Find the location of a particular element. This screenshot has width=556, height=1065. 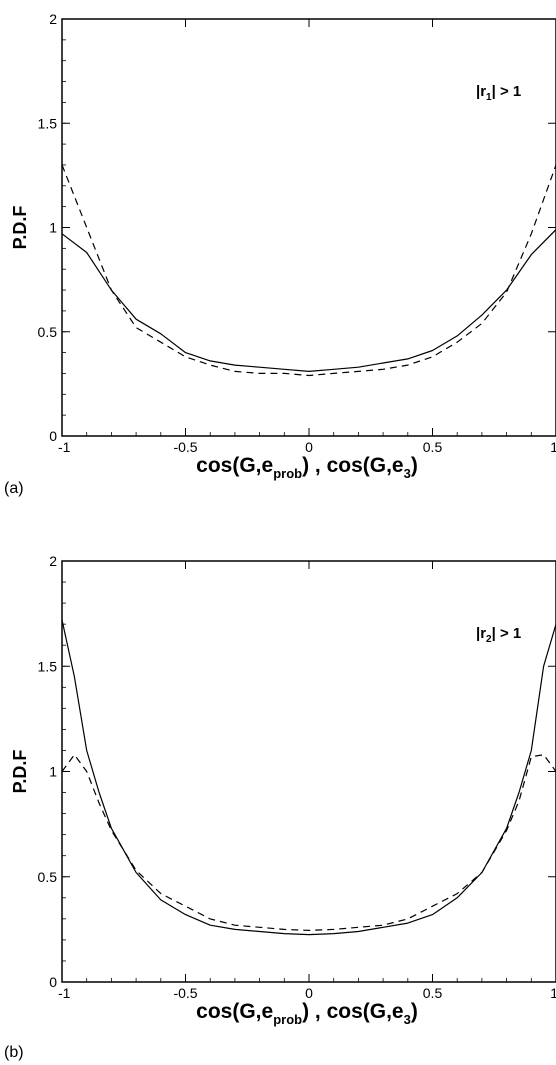

panel-label: (b) is located at coordinates (14, 1052).